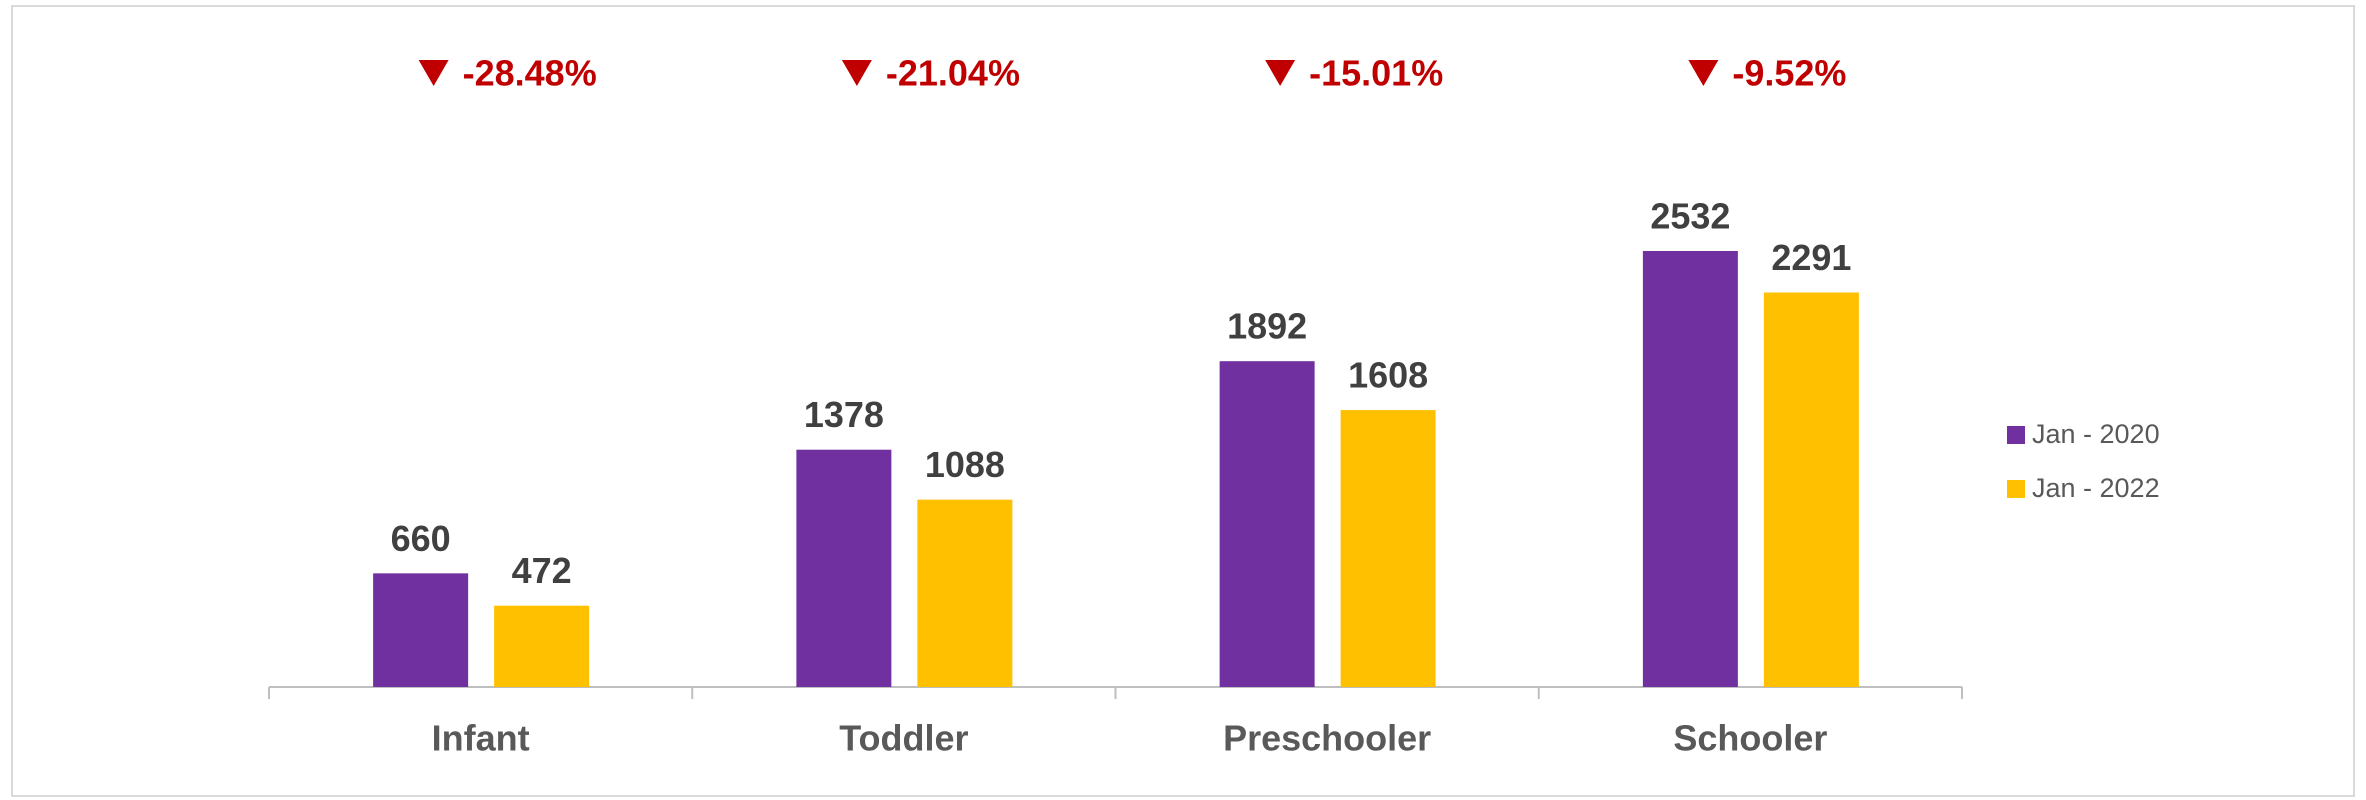 The image size is (2366, 800). What do you see at coordinates (542, 570) in the screenshot?
I see `data-label: 472` at bounding box center [542, 570].